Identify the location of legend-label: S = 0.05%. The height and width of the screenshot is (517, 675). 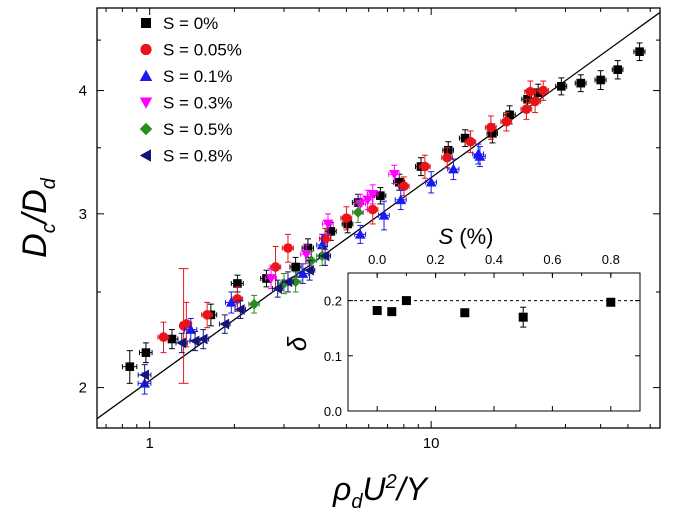
(202, 50).